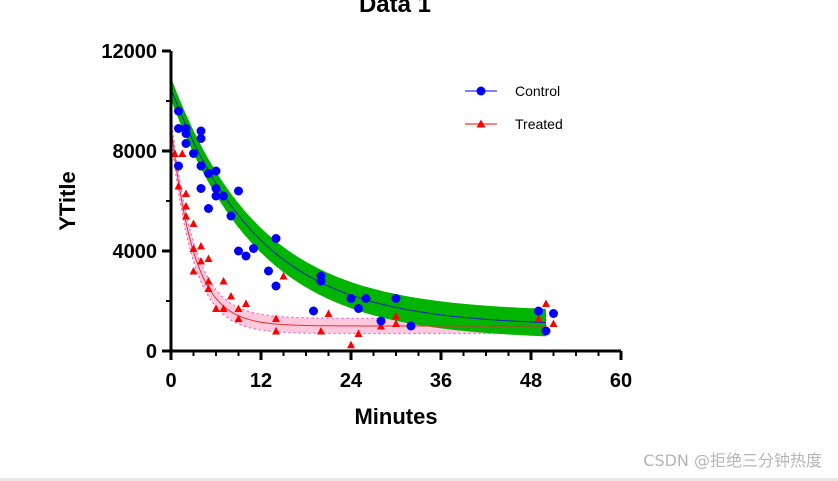  Describe the element at coordinates (151, 352) in the screenshot. I see `y-tick-label: 0` at that location.